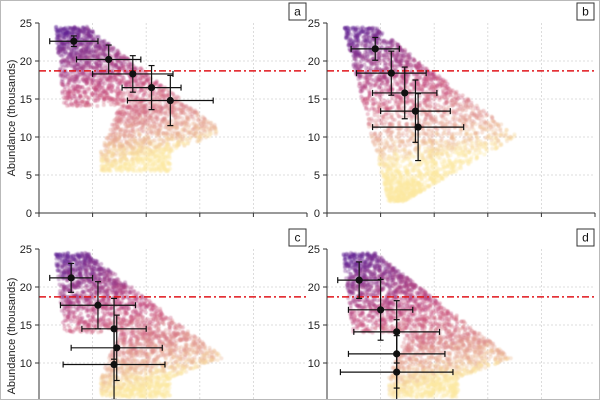 Image resolution: width=600 pixels, height=404 pixels. Describe the element at coordinates (108, 59) in the screenshot. I see `data-point` at that location.